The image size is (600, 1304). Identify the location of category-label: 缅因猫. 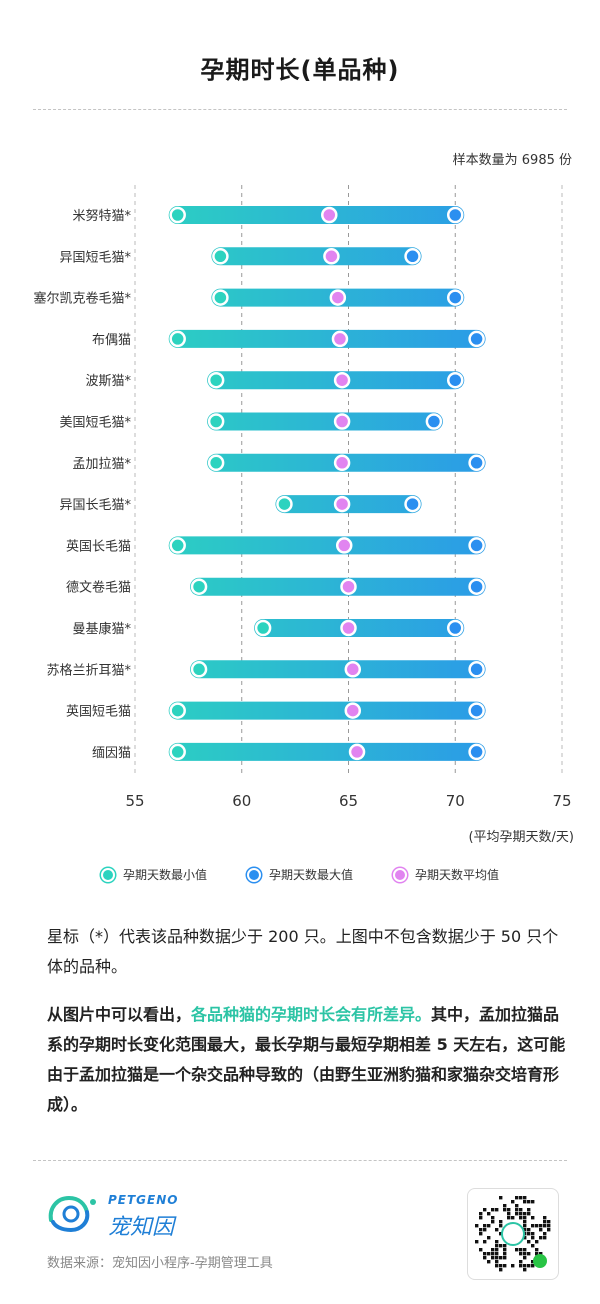
(111, 753).